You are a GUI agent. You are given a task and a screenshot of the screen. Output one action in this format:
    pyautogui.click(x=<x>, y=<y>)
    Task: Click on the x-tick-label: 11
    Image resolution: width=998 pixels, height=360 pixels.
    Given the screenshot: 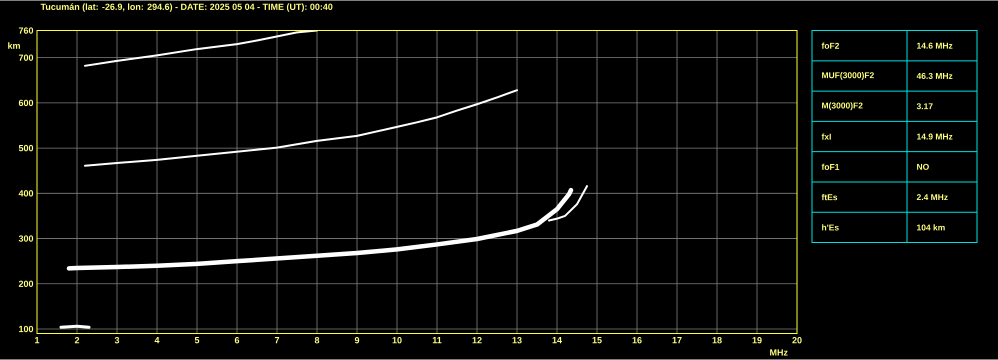 What is the action you would take?
    pyautogui.click(x=437, y=340)
    